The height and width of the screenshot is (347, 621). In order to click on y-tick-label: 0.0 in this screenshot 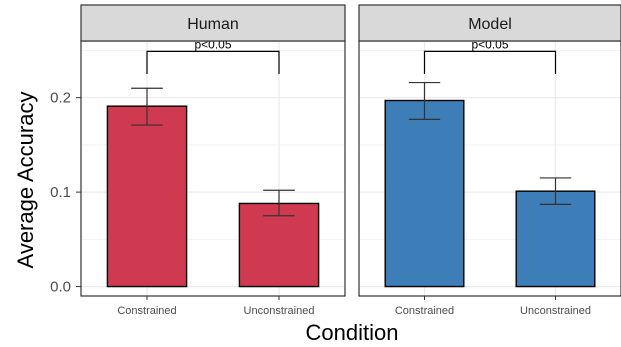, I will do `click(60, 287)`.